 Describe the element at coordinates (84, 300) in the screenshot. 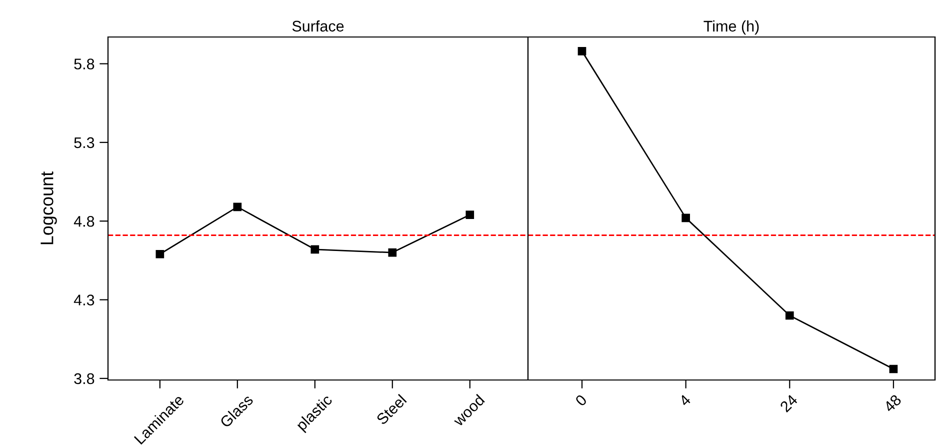

I see `y-tick-label: 4.3` at that location.